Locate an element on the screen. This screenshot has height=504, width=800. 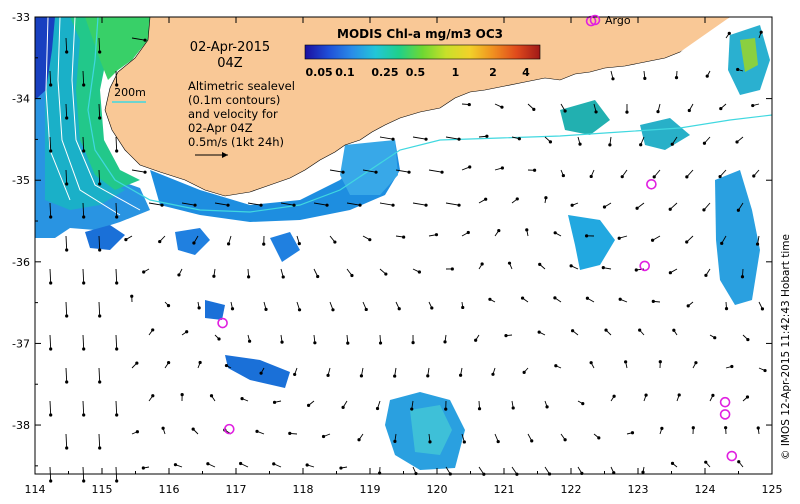
colorbar-tick-label: 1 is located at coordinates (456, 72).